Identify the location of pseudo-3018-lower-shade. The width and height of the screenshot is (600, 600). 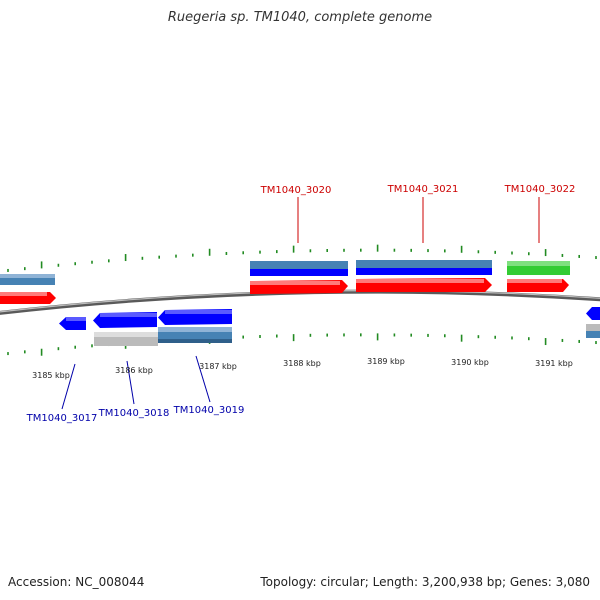
(126, 334).